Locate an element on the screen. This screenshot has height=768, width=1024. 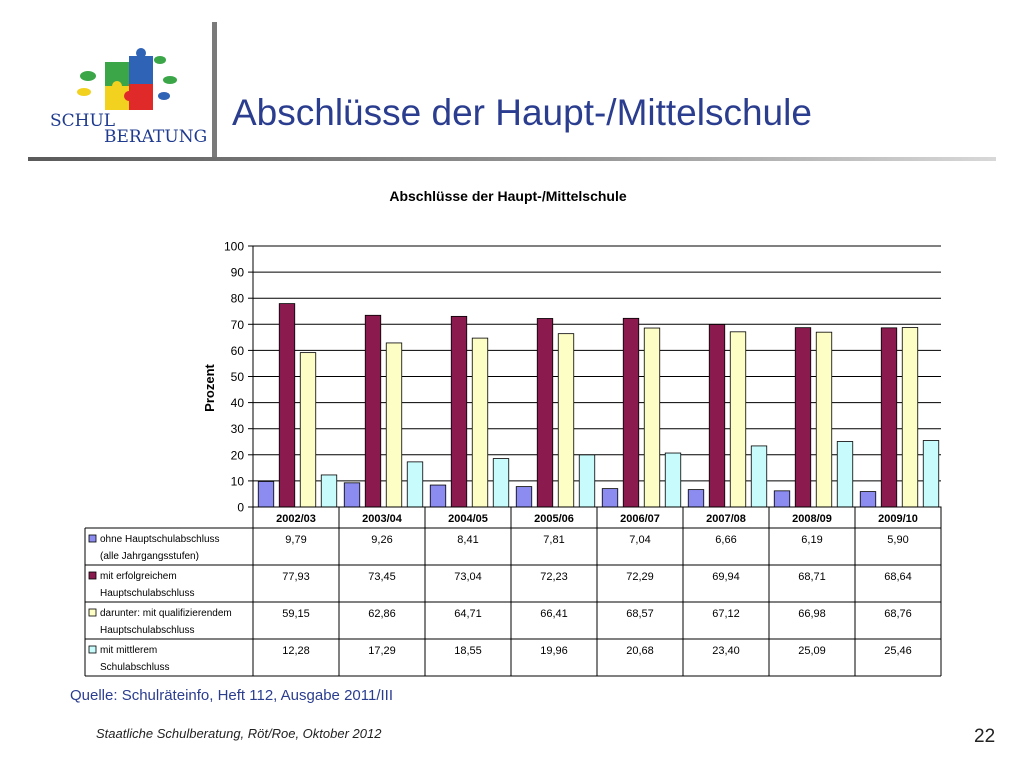
y-tick-label: 60 is located at coordinates (238, 351).